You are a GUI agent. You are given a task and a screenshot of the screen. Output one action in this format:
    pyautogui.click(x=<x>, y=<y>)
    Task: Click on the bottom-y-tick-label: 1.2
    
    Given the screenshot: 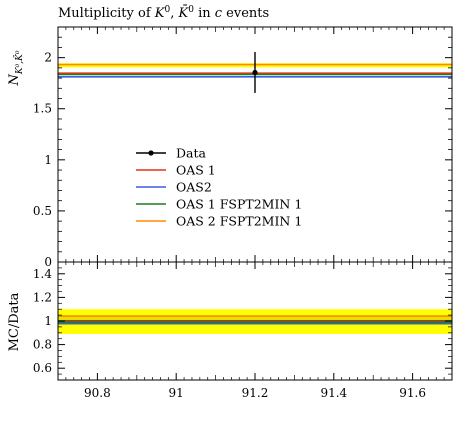 What is the action you would take?
    pyautogui.click(x=42, y=297)
    